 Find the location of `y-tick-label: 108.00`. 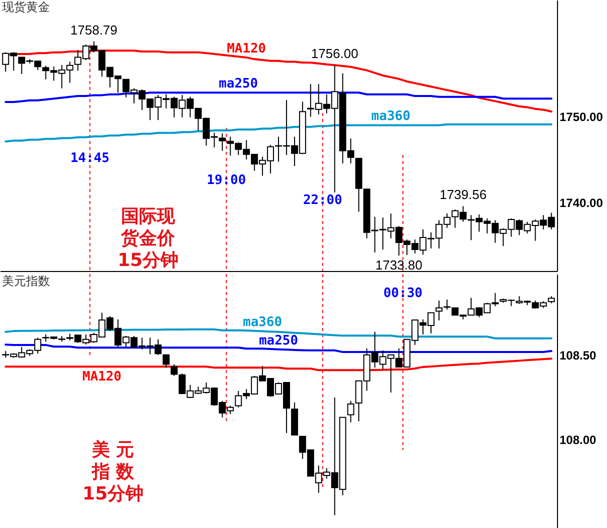

y-tick-label: 108.00 is located at coordinates (578, 440).